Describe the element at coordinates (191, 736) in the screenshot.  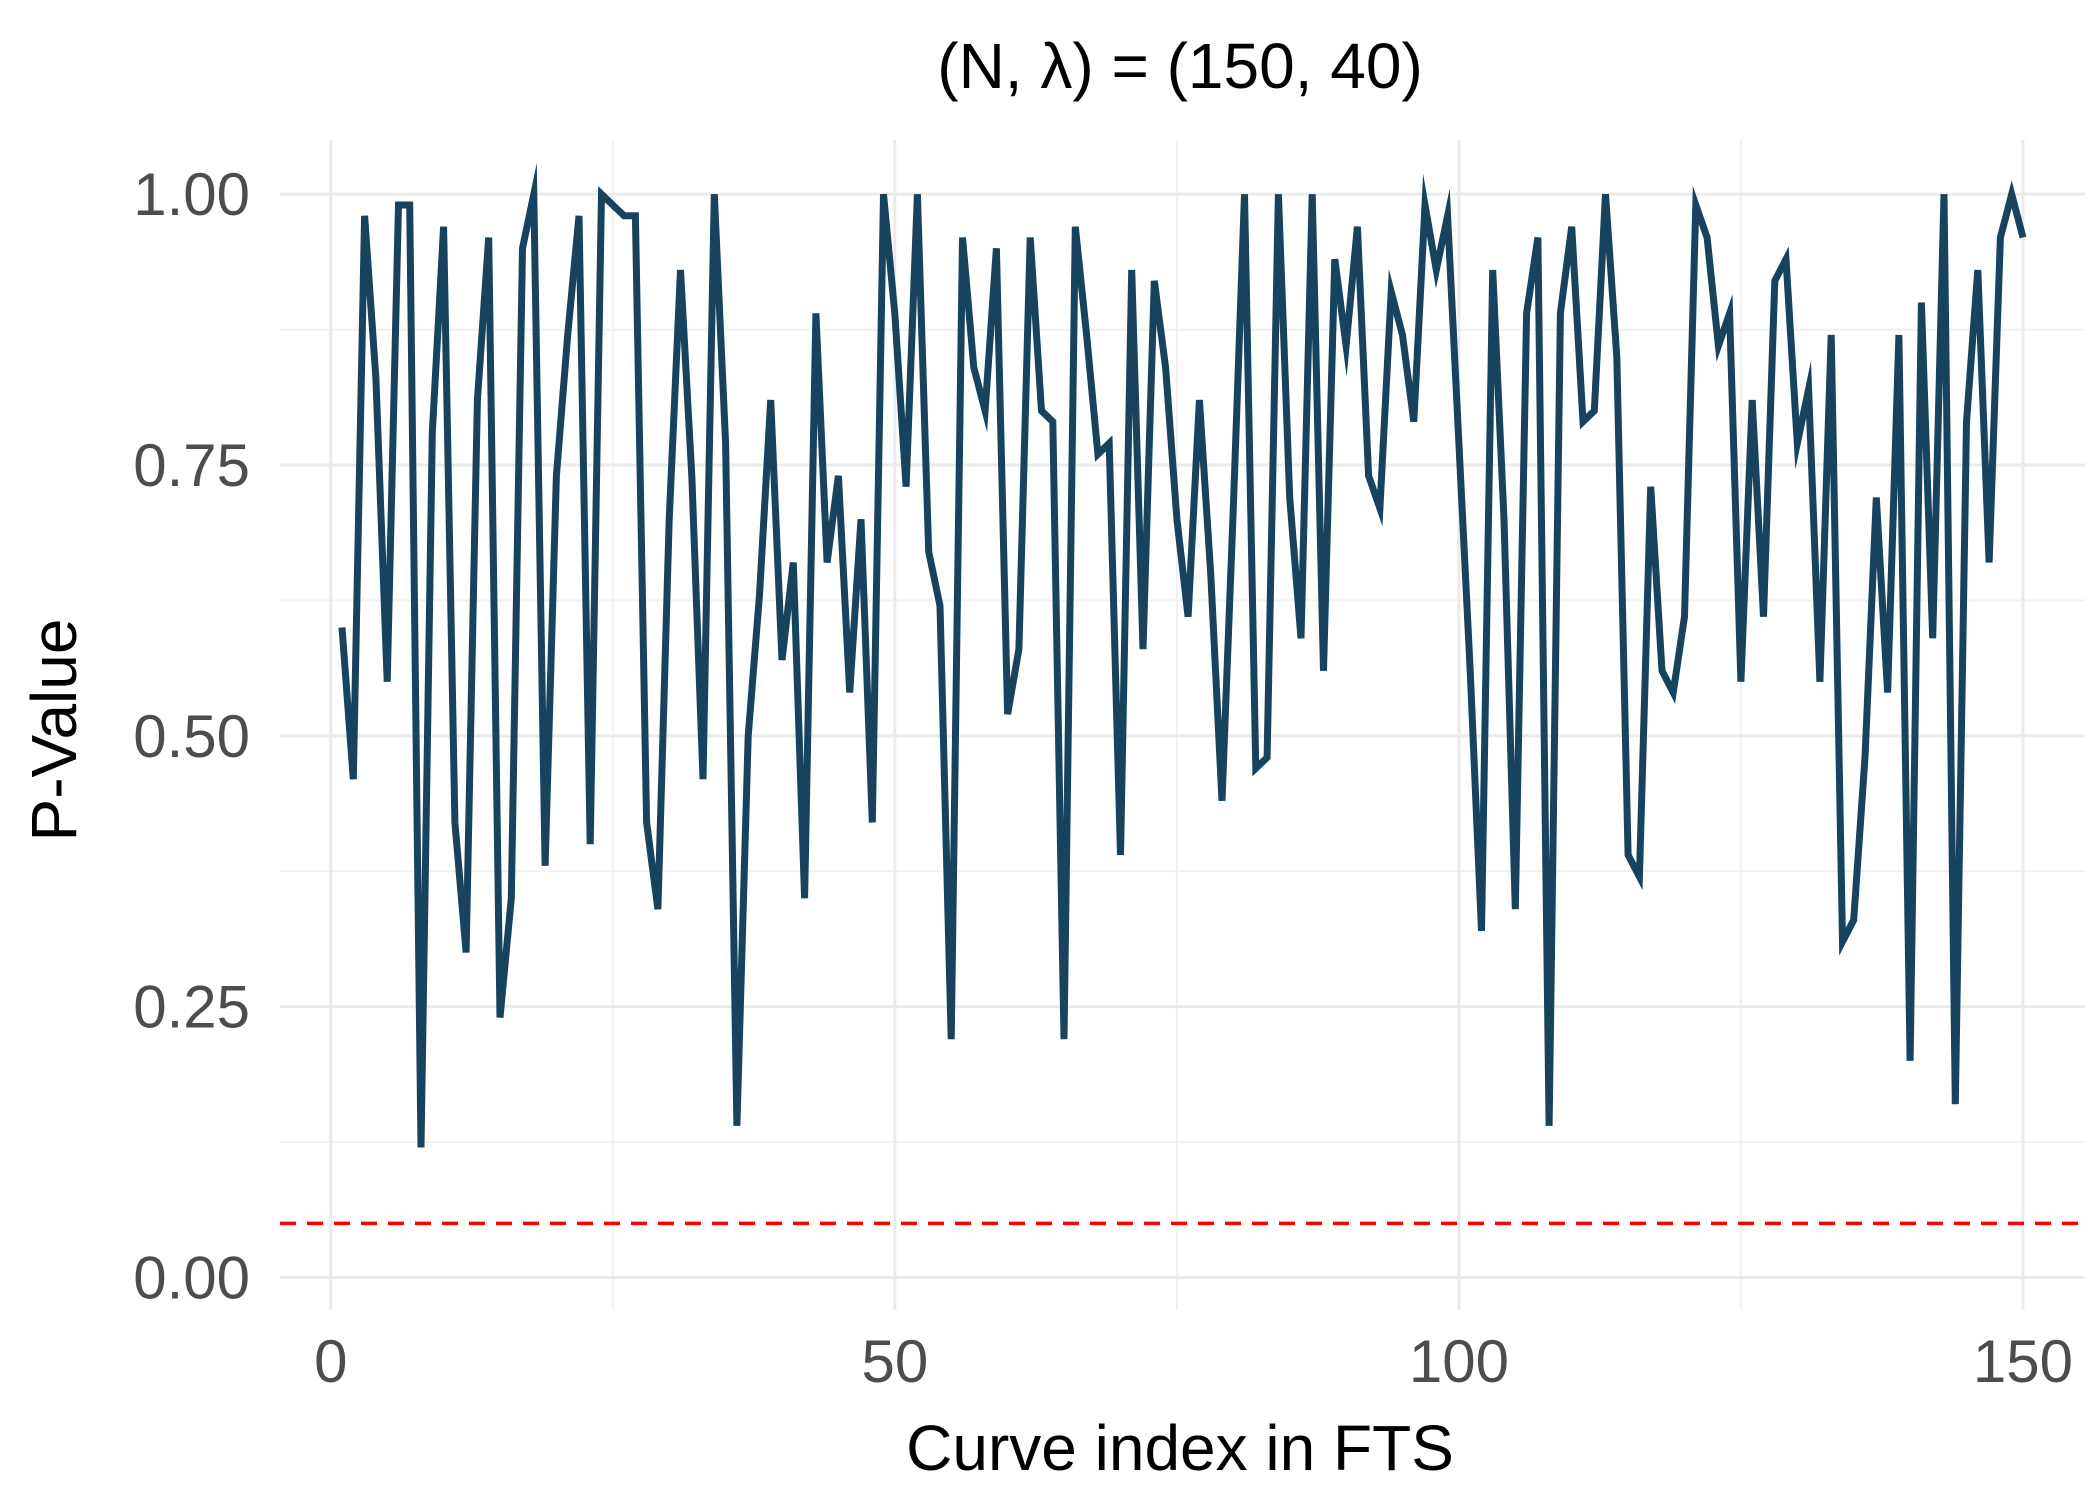
I see `y-tick-label: 0.50` at that location.